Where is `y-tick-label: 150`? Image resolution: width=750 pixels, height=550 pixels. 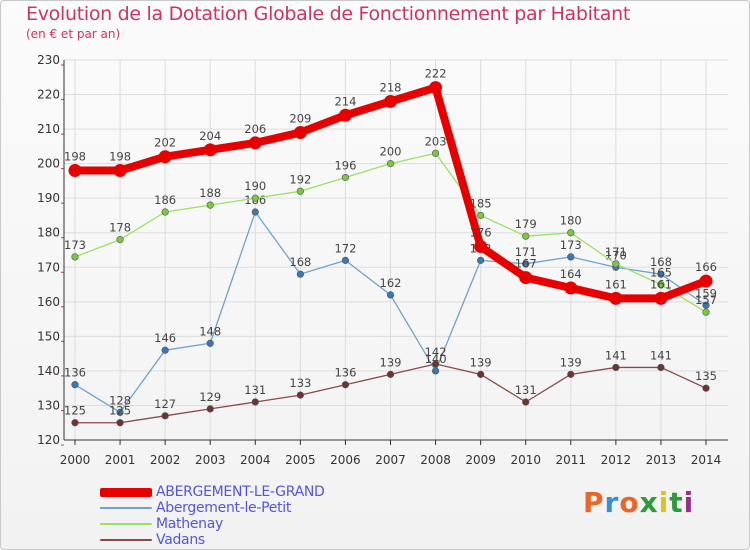
y-tick-label: 150 is located at coordinates (48, 336).